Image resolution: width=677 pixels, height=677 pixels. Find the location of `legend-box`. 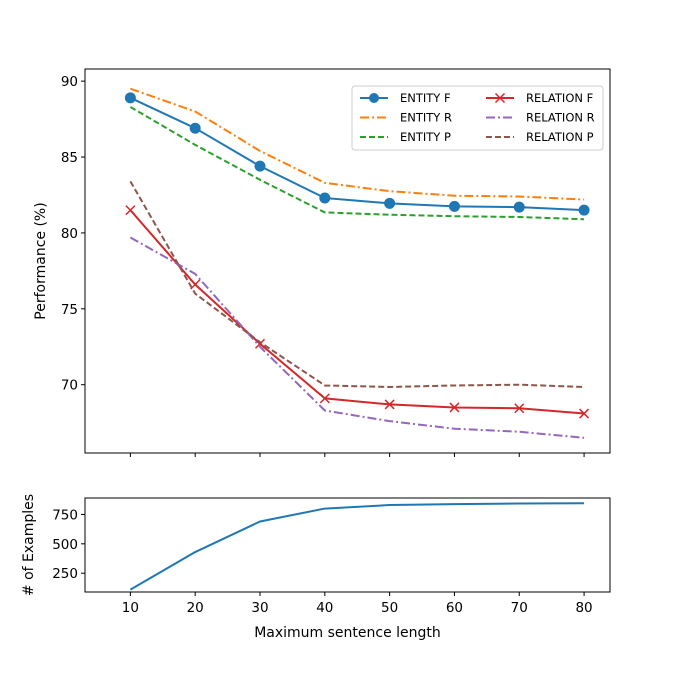

legend-box is located at coordinates (477, 118).